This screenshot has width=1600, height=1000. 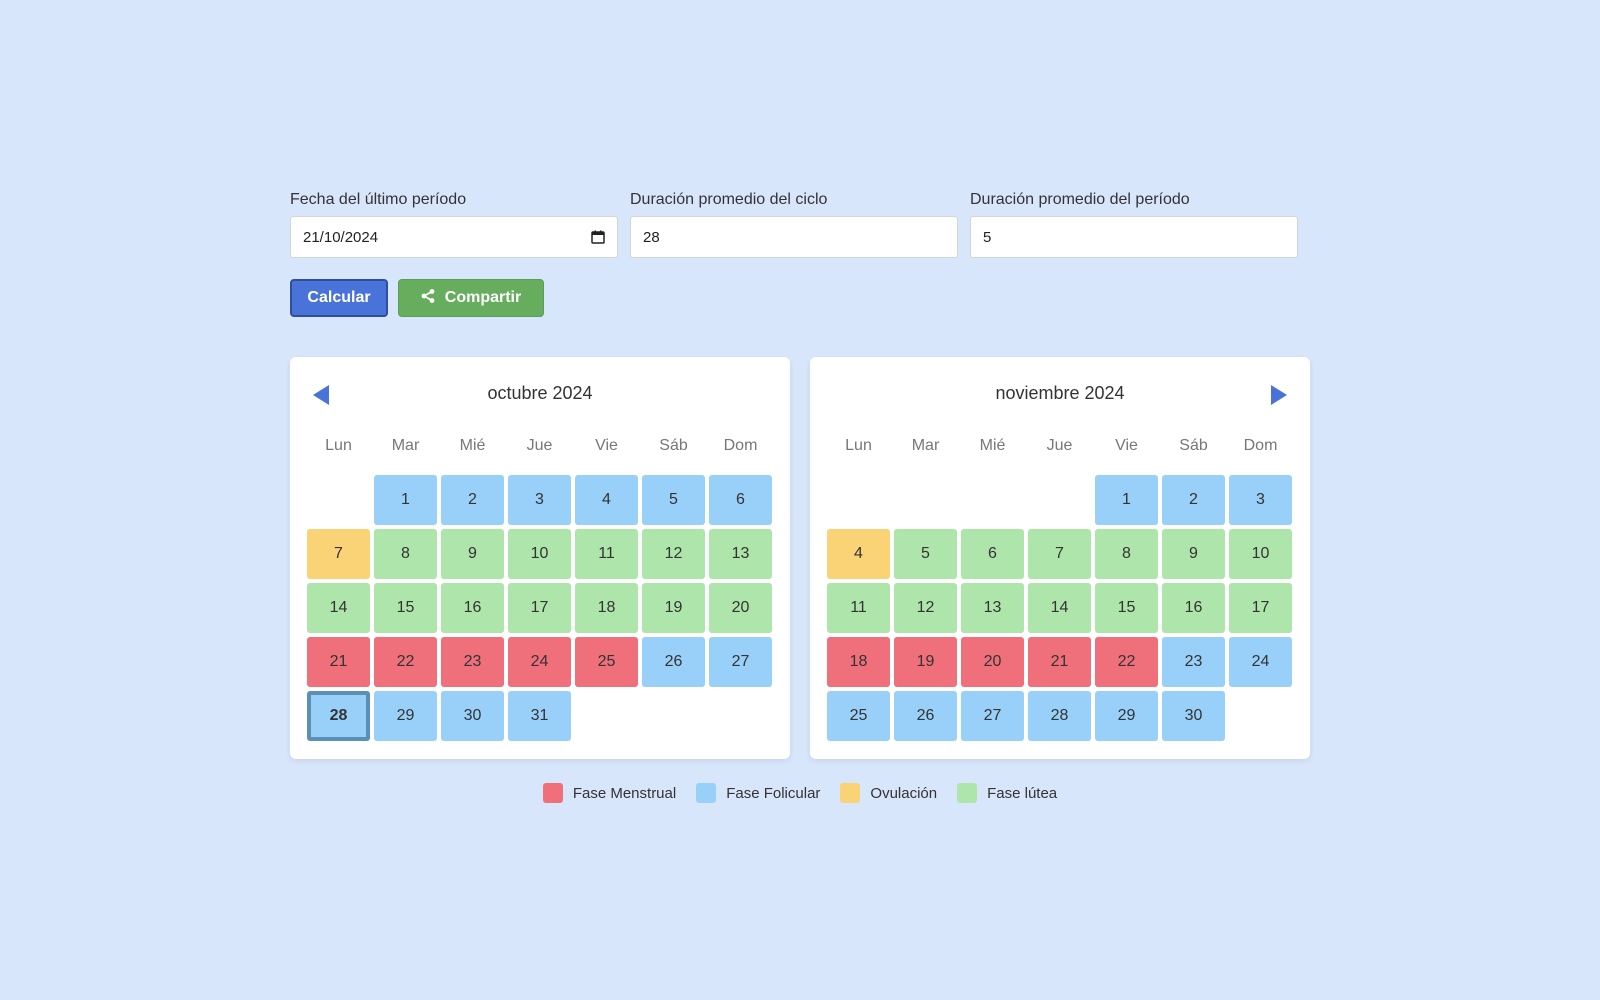 What do you see at coordinates (1260, 445) in the screenshot?
I see `weekday-label: Dom` at bounding box center [1260, 445].